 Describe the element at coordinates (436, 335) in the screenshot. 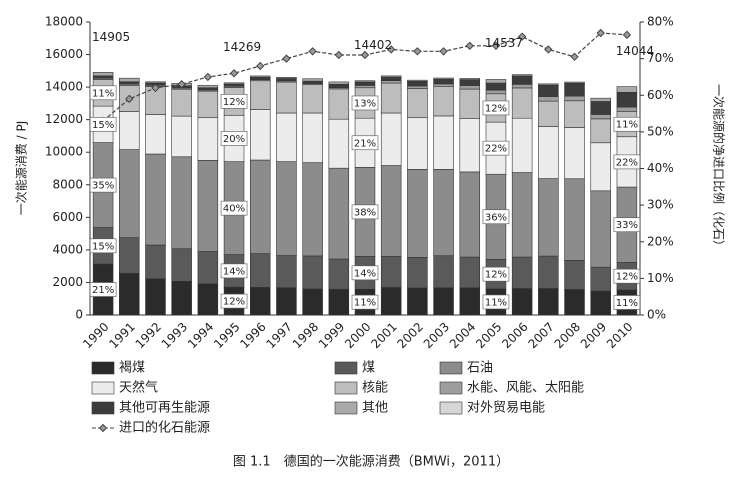

I see `x-tick-label: 2003` at that location.